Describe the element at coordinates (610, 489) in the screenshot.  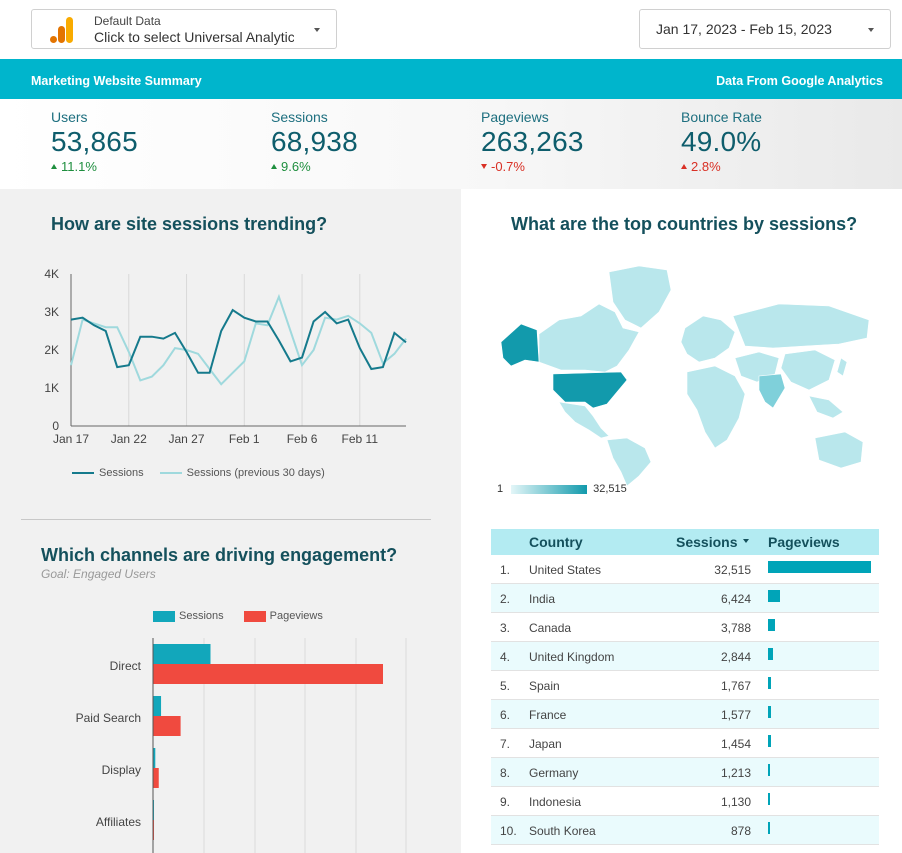
I see `map-scale-max: 32,515` at that location.